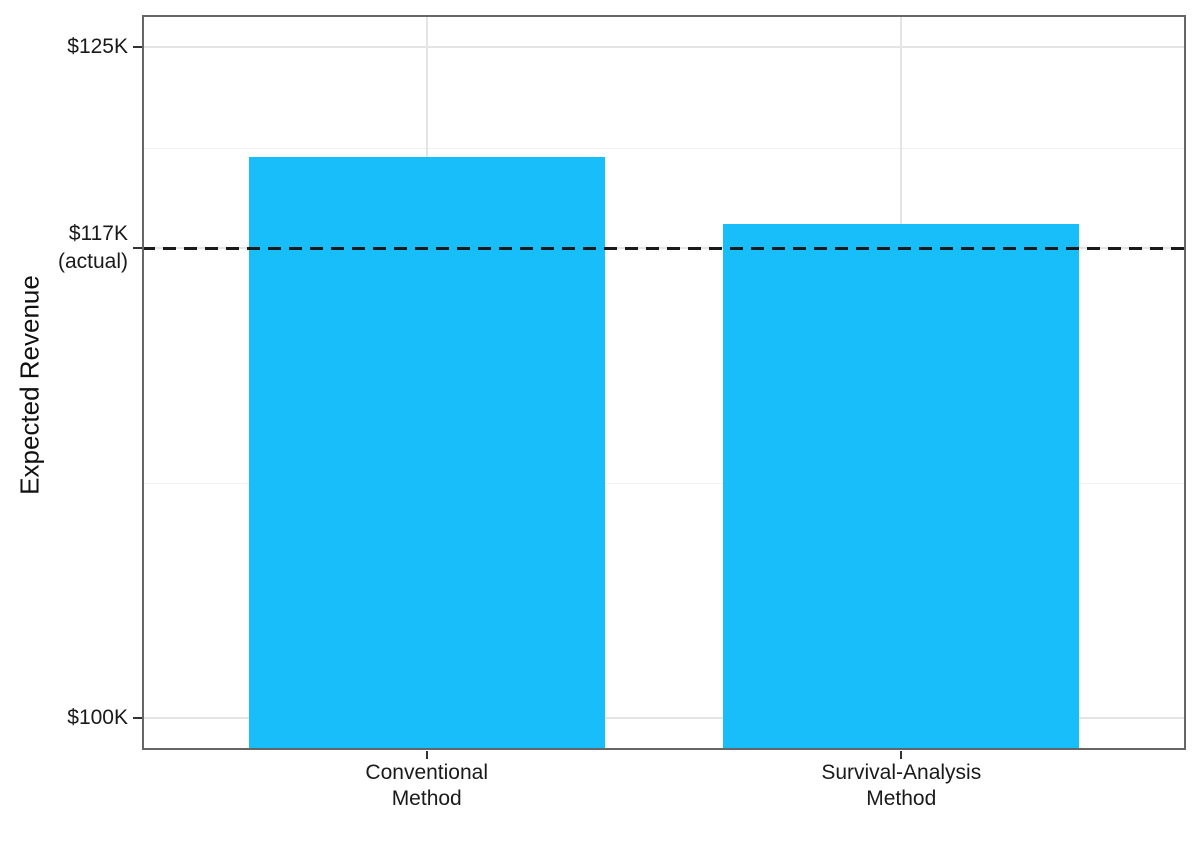  What do you see at coordinates (427, 785) in the screenshot?
I see `x-tick-label-conventional-method: Conventional Method` at bounding box center [427, 785].